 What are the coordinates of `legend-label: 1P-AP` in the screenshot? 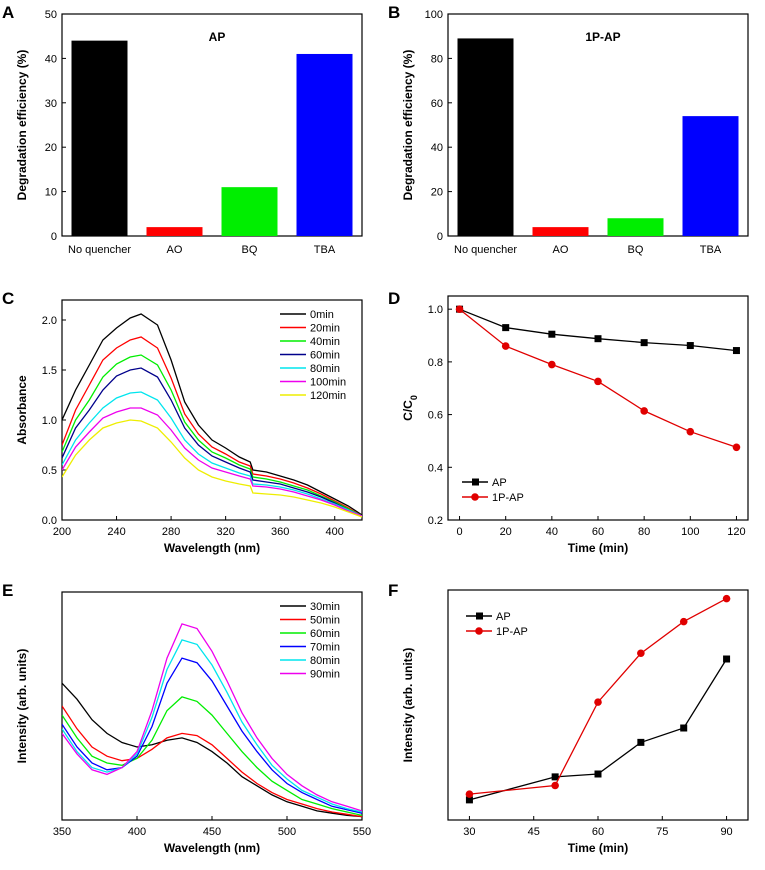 It's located at (508, 498).